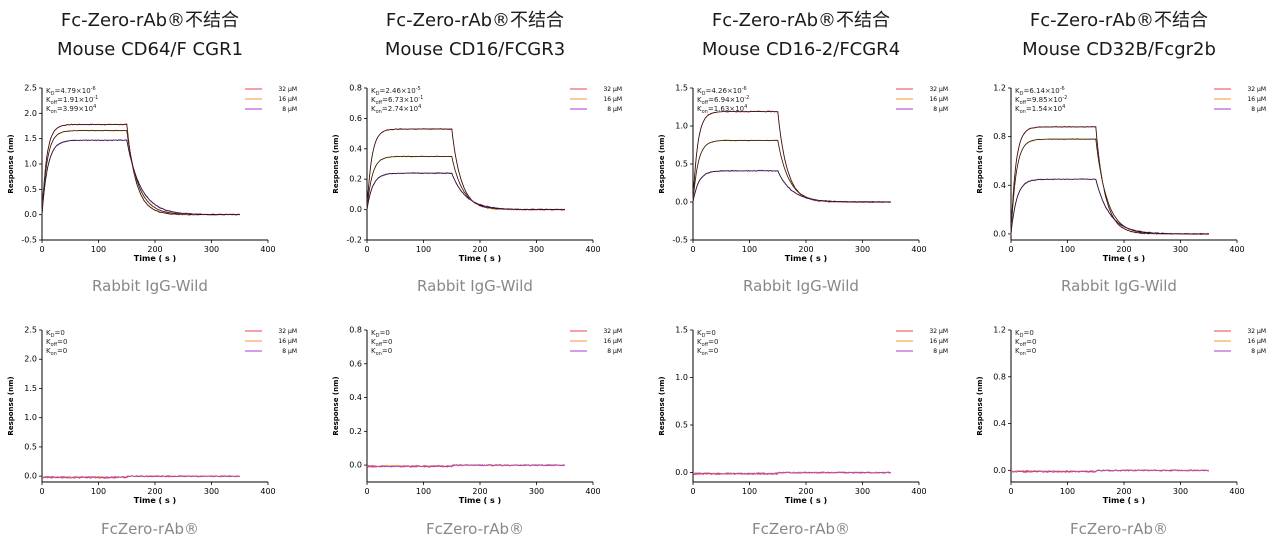  I want to click on kinetic-param-2: Koff=9.85×10-2, so click(1041, 100).